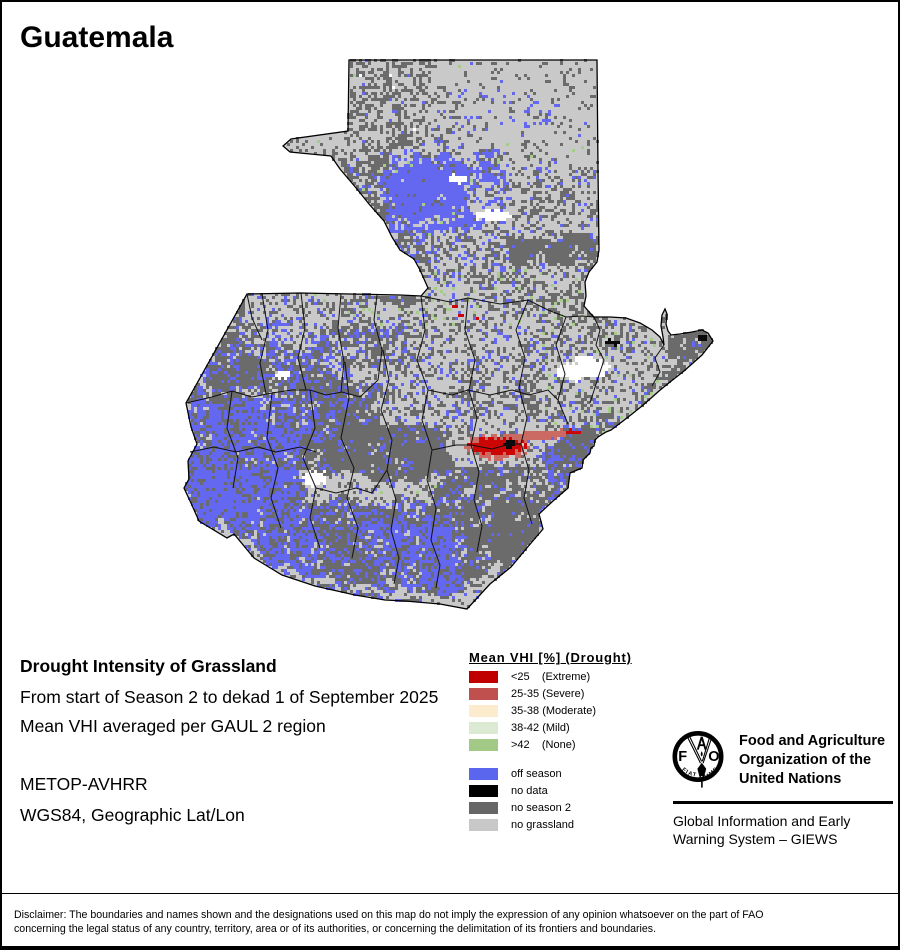  Describe the element at coordinates (694, 775) in the screenshot. I see `svg-text: T` at that location.